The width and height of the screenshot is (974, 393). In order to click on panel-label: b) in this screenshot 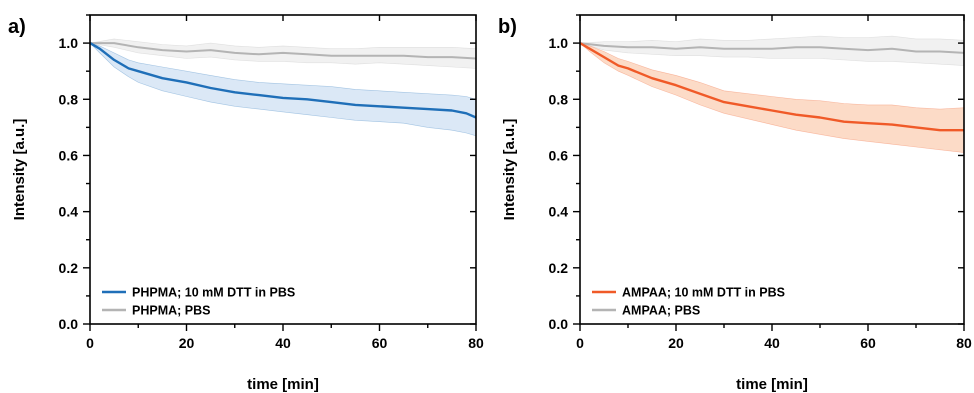, I will do `click(507, 27)`.